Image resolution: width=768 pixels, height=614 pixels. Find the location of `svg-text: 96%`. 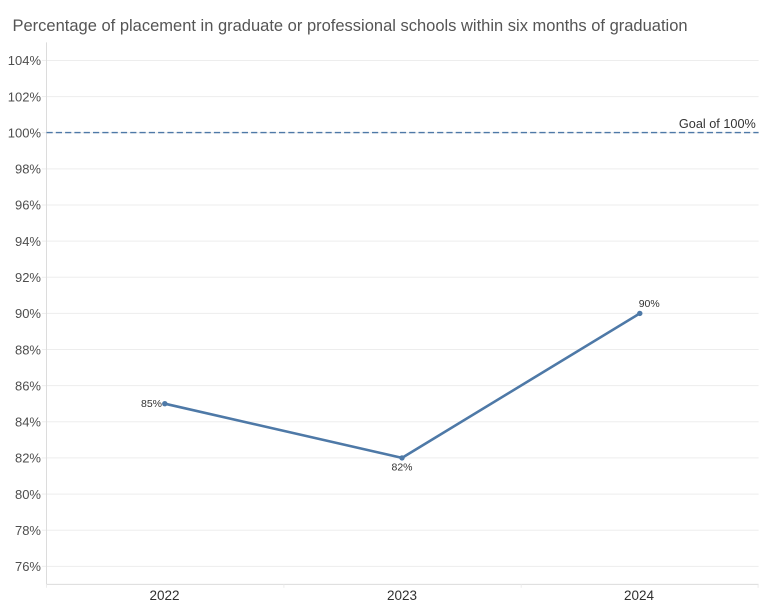

svg-text: 96% is located at coordinates (28, 205).